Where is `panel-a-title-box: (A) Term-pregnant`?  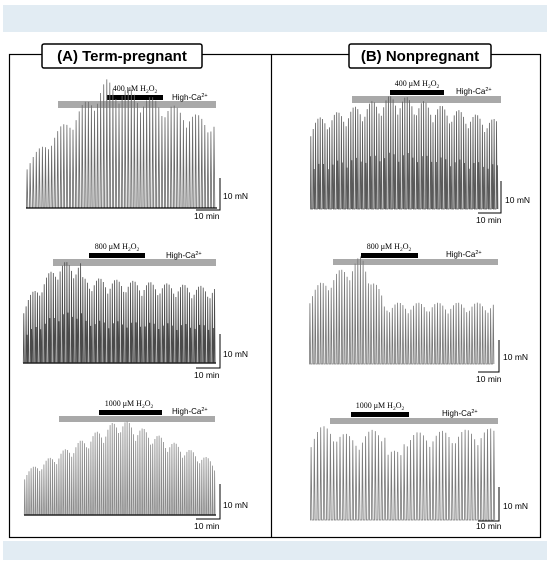
panel-a-title-box: (A) Term-pregnant is located at coordinates (122, 56).